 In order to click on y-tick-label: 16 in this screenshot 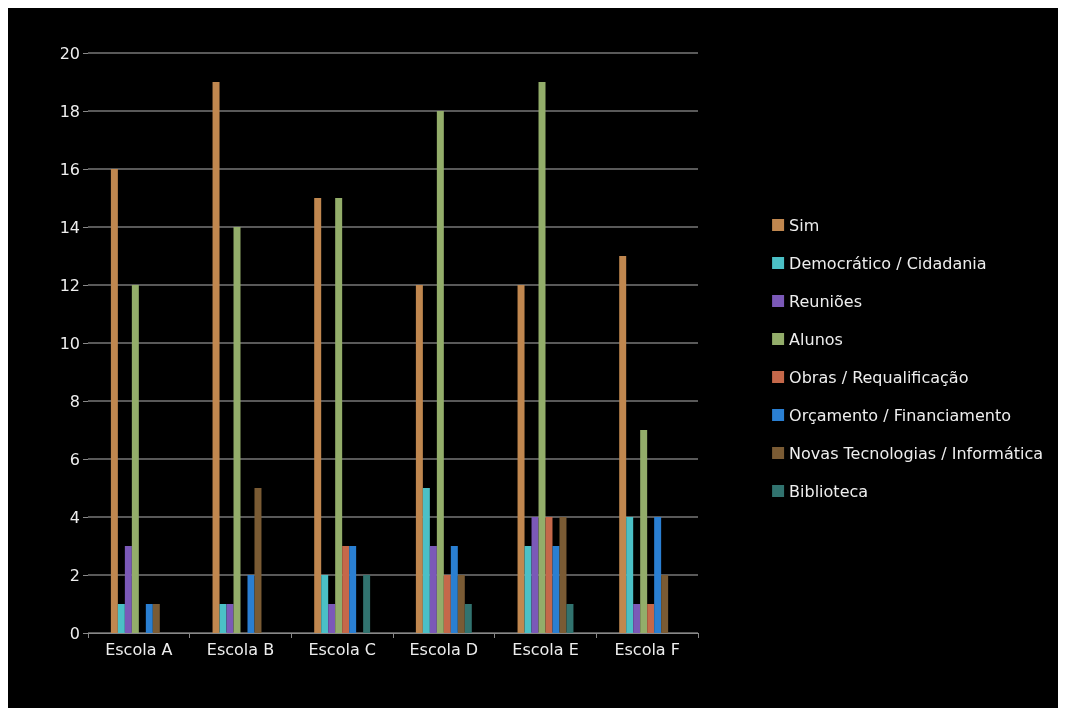, I will do `click(69, 169)`.